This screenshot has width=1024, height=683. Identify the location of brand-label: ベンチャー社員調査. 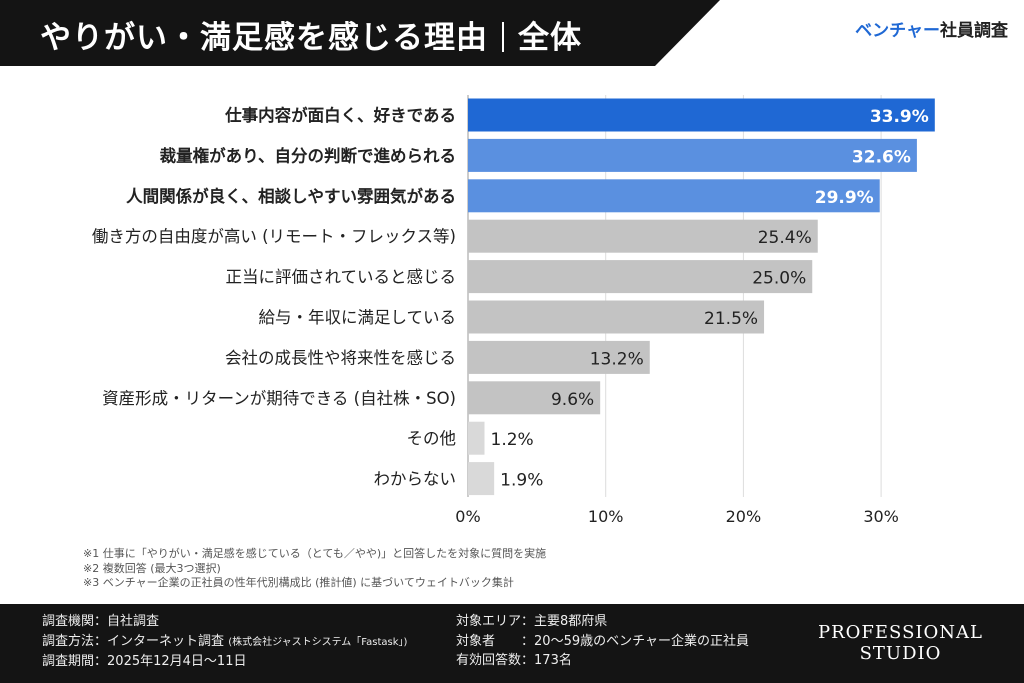
(931, 28).